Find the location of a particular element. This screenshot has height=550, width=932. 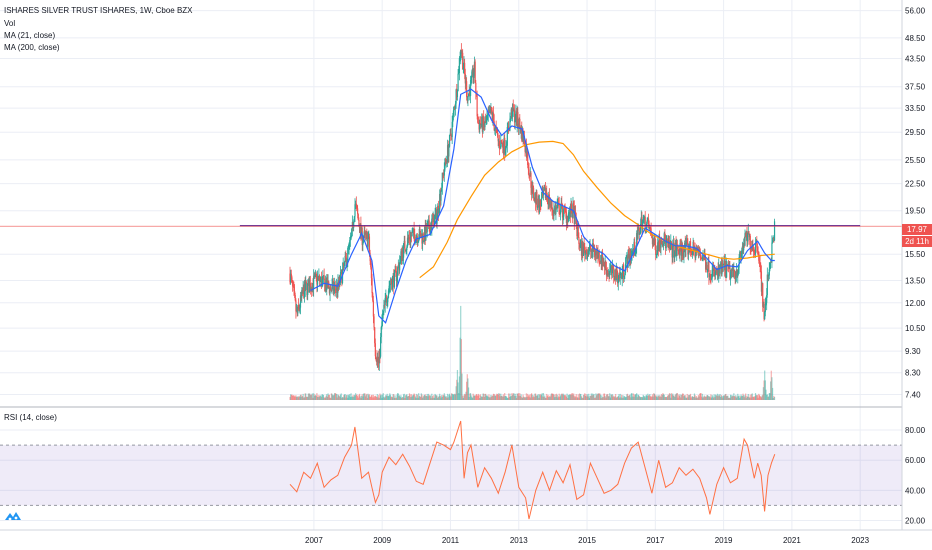

time-axis: 2007 2009 2011 2013 2015 2017 2019 2021 2023 is located at coordinates (587, 540).